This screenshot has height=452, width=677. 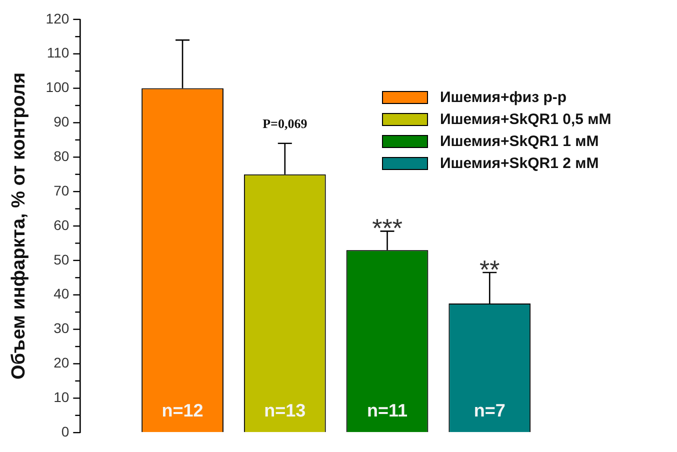 I want to click on annotation: **, so click(x=490, y=269).